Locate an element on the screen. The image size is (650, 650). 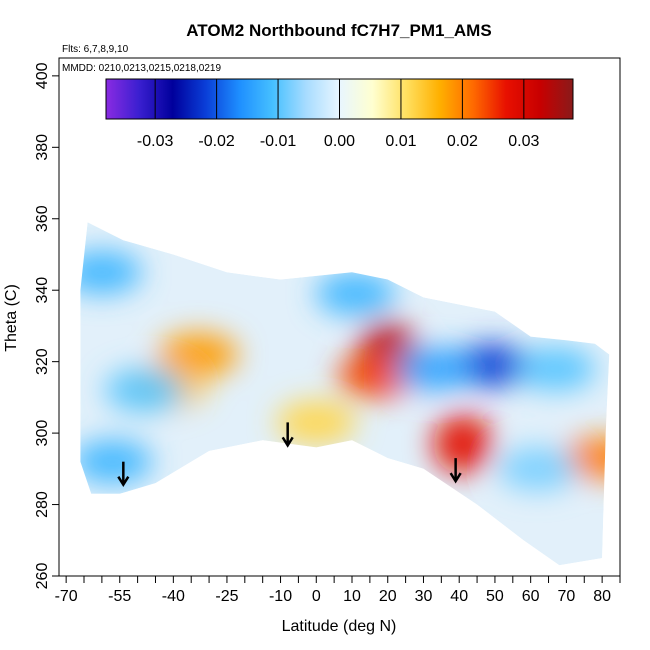
x-axis: -70 -55 -40 -25 -10 0 10 20 30 40 50 60 70 80 is located at coordinates (338, 590).